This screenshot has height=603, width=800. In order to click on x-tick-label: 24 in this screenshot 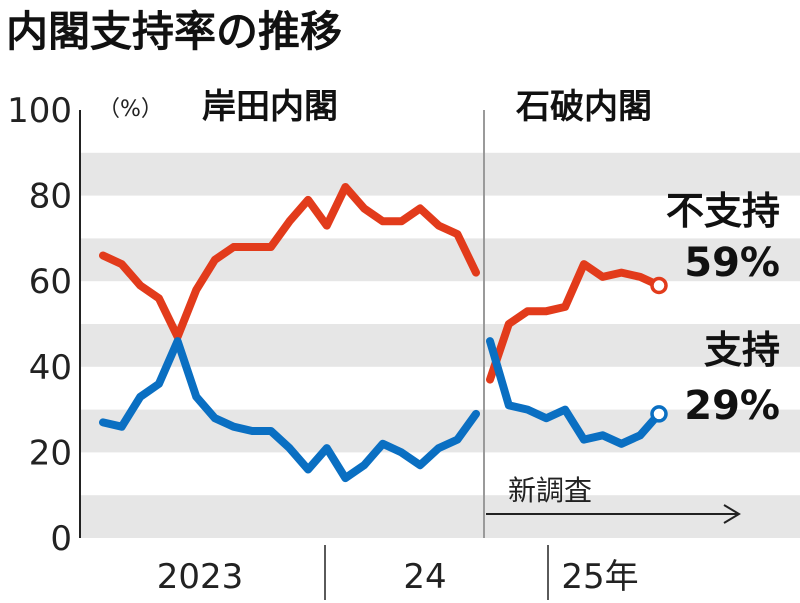, I will do `click(424, 577)`.